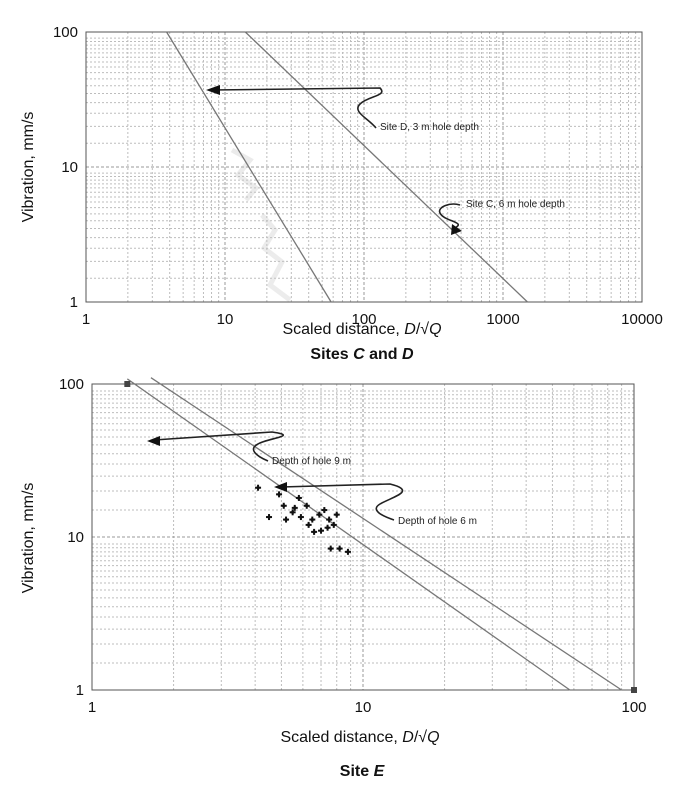 The width and height of the screenshot is (679, 803). Describe the element at coordinates (363, 771) in the screenshot. I see `chart2-caption: Site E` at that location.